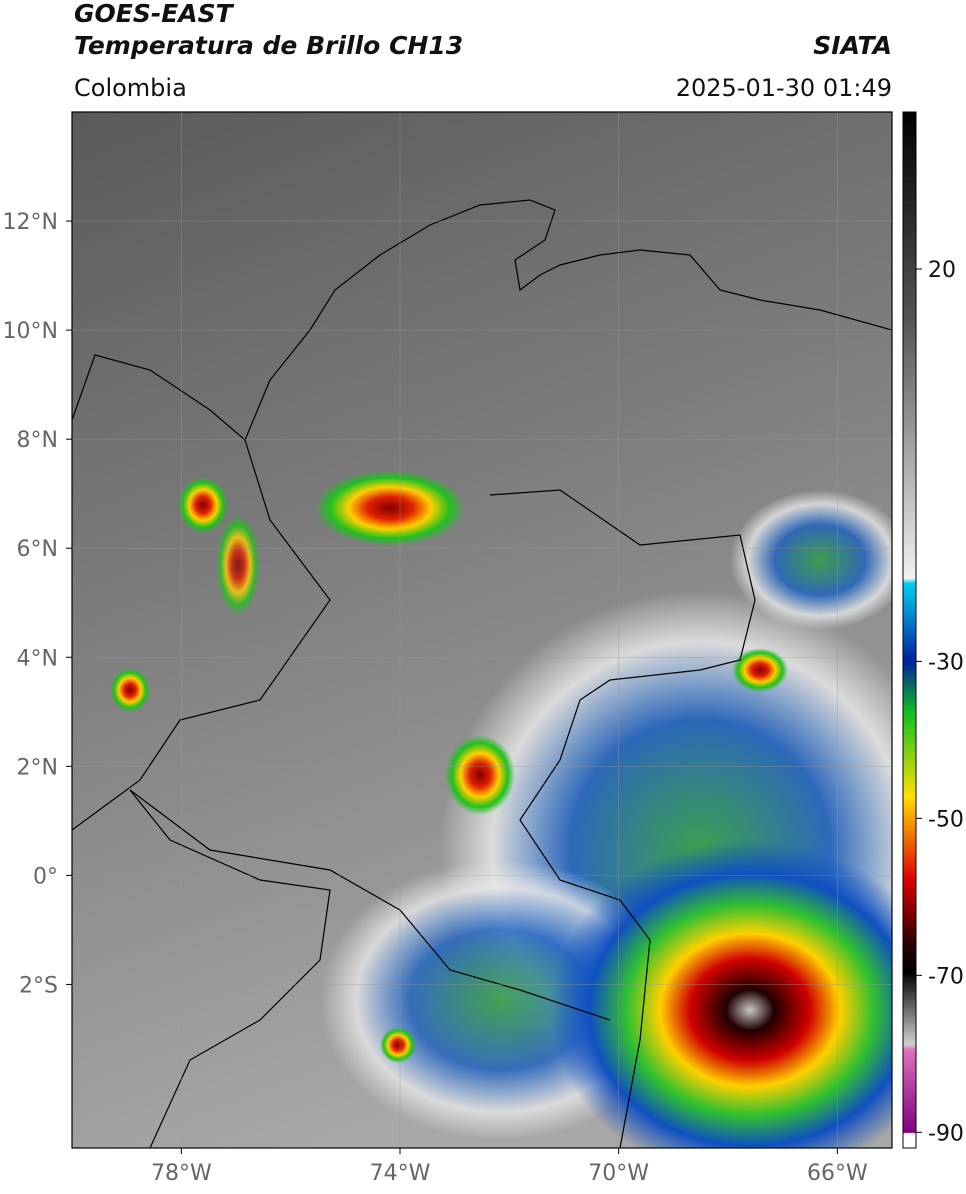 The height and width of the screenshot is (1194, 966). I want to click on x-tick-label: 78°W, so click(181, 1173).